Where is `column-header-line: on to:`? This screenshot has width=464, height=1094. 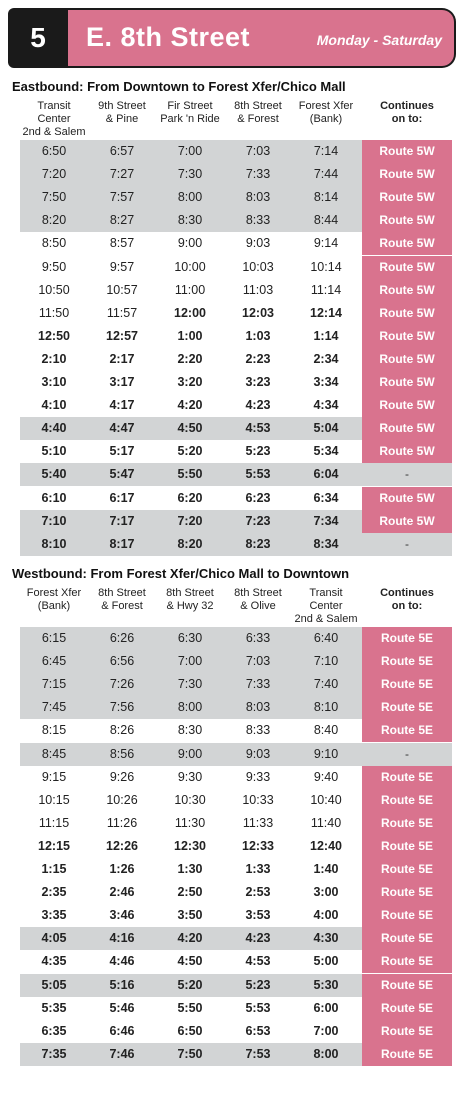
column-header-line: on to: is located at coordinates (407, 119).